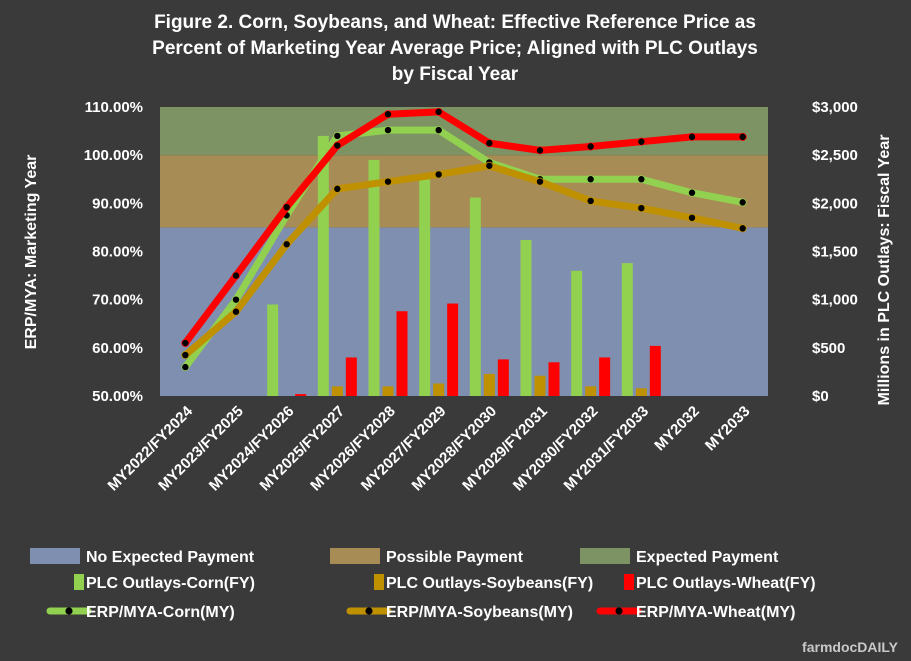 This screenshot has height=661, width=911. I want to click on legend-label-4: PLC Outlays-Soybeans(FY), so click(489, 583).